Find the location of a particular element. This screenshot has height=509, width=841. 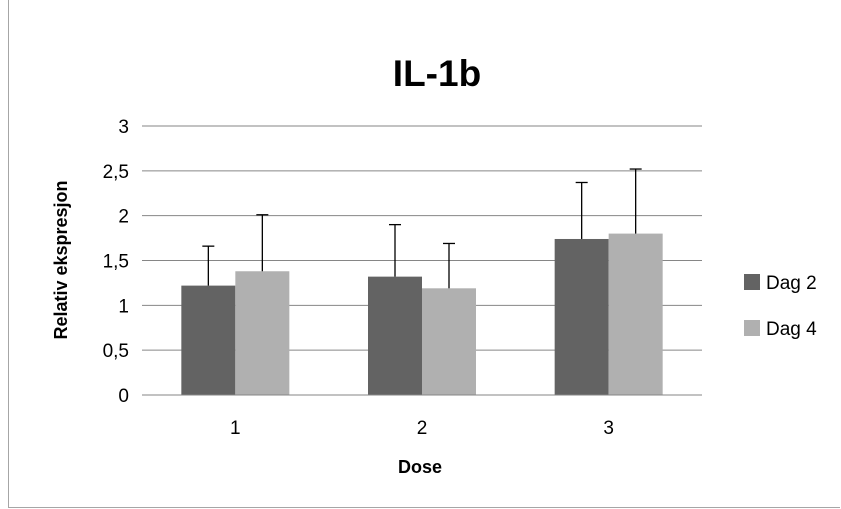

y-tick-label: 1 is located at coordinates (123, 306).